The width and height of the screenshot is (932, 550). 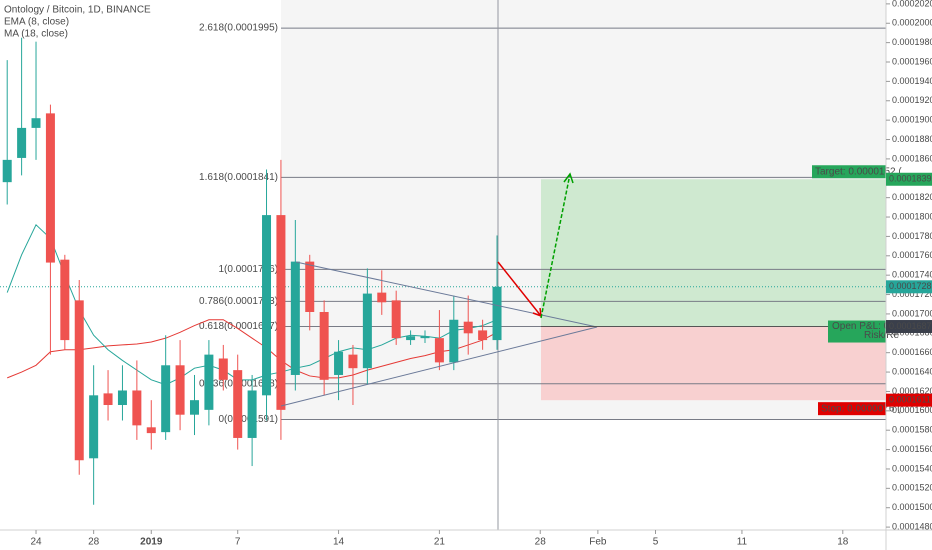 I want to click on fib-label: 0.618(0.0001687), so click(x=238, y=326).